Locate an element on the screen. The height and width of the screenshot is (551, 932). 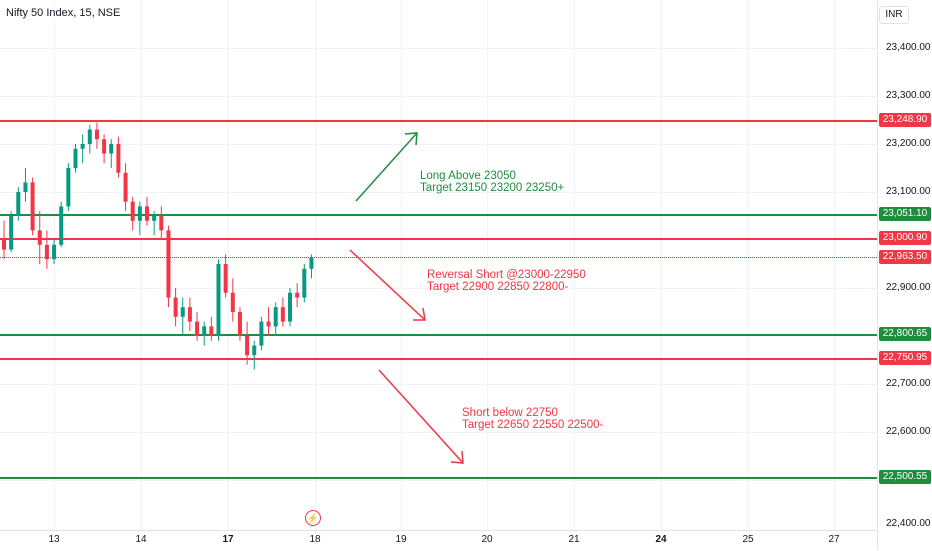
currency-button: INR is located at coordinates (894, 15).